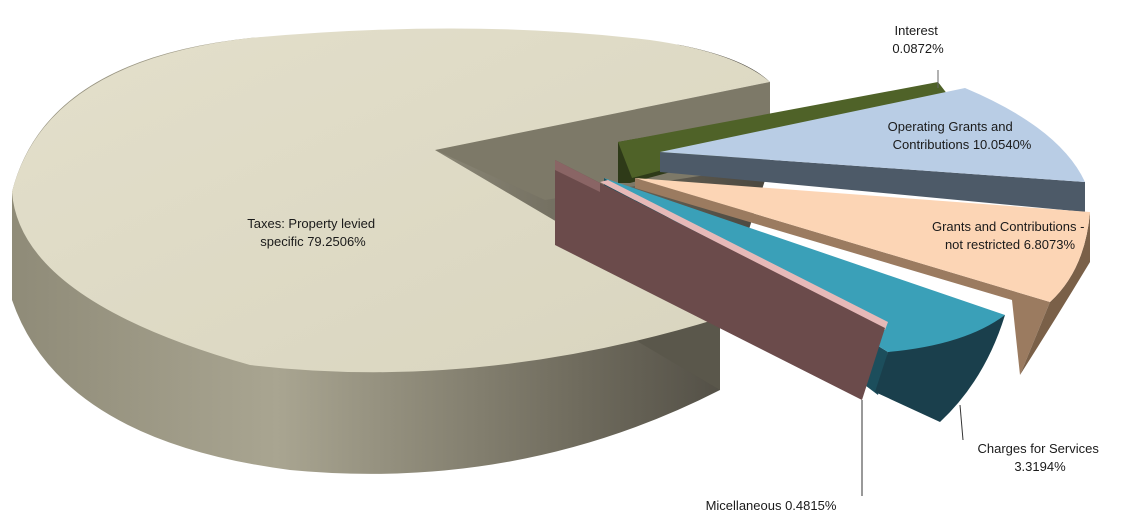 This screenshot has width=1123, height=518. I want to click on slice-grants-outer, so click(1055, 293).